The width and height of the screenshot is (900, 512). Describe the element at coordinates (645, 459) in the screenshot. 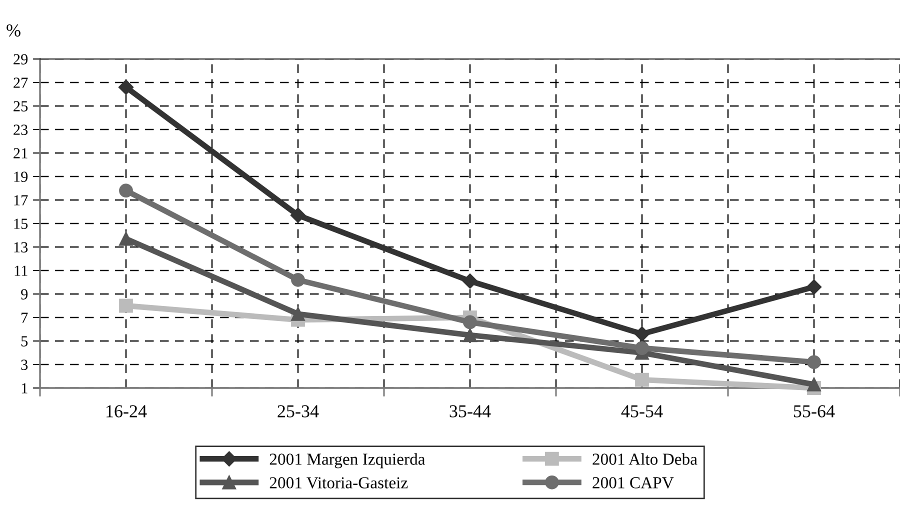

I see `legend-label: 2001 Alto Deba` at that location.